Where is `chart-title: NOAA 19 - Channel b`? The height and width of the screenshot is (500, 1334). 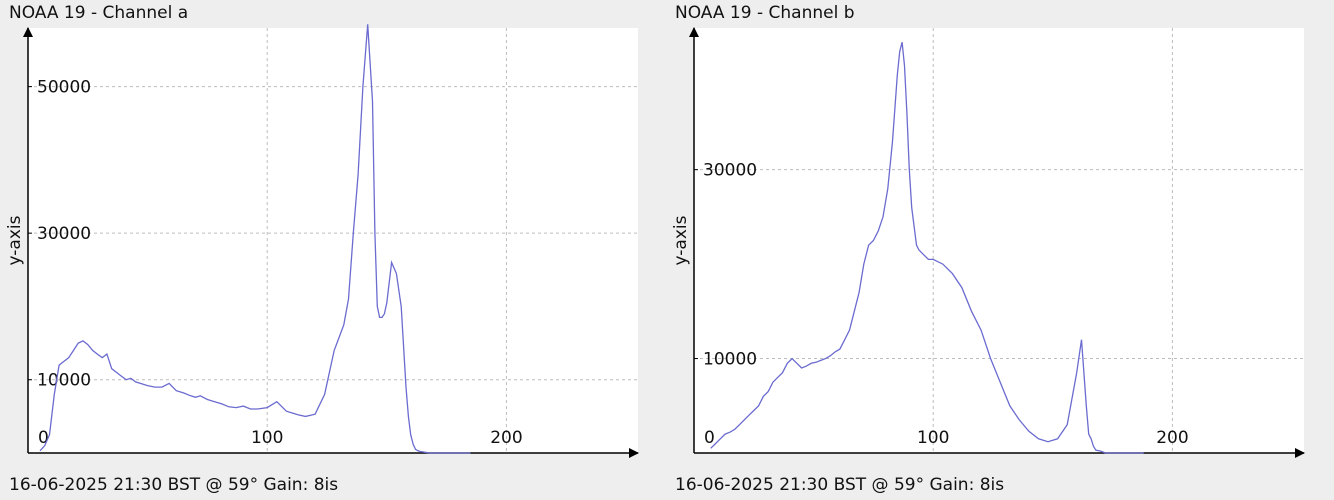 chart-title: NOAA 19 - Channel b is located at coordinates (765, 13).